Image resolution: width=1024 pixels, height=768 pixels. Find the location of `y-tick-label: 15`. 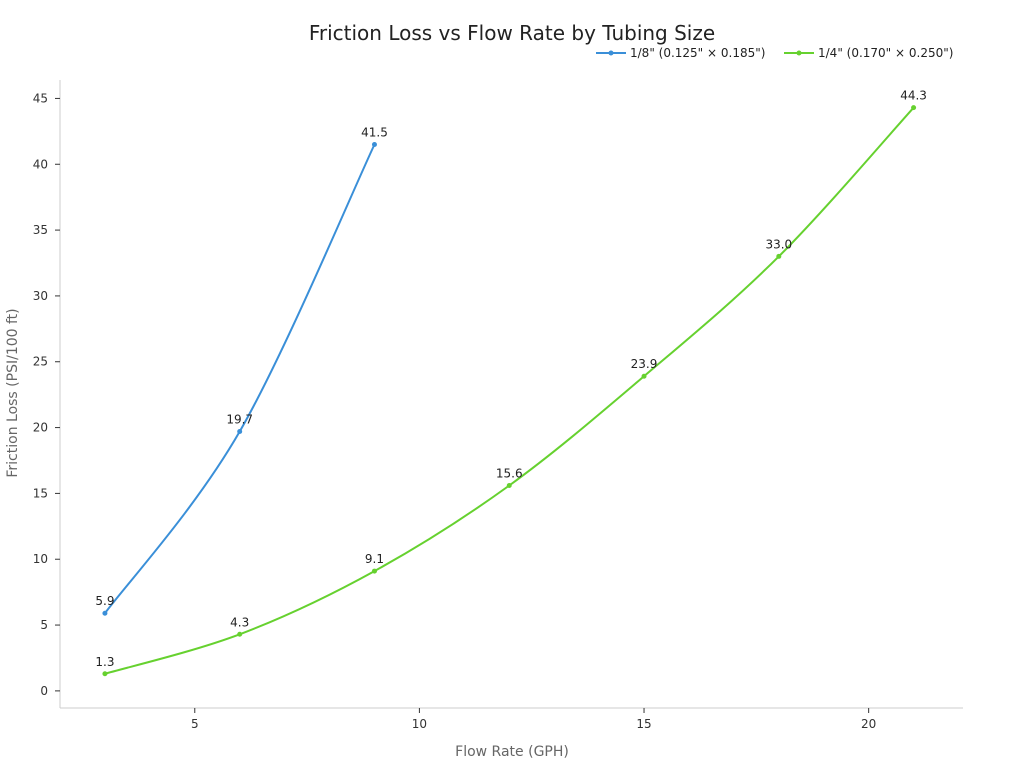

y-tick-label: 15 is located at coordinates (40, 493).